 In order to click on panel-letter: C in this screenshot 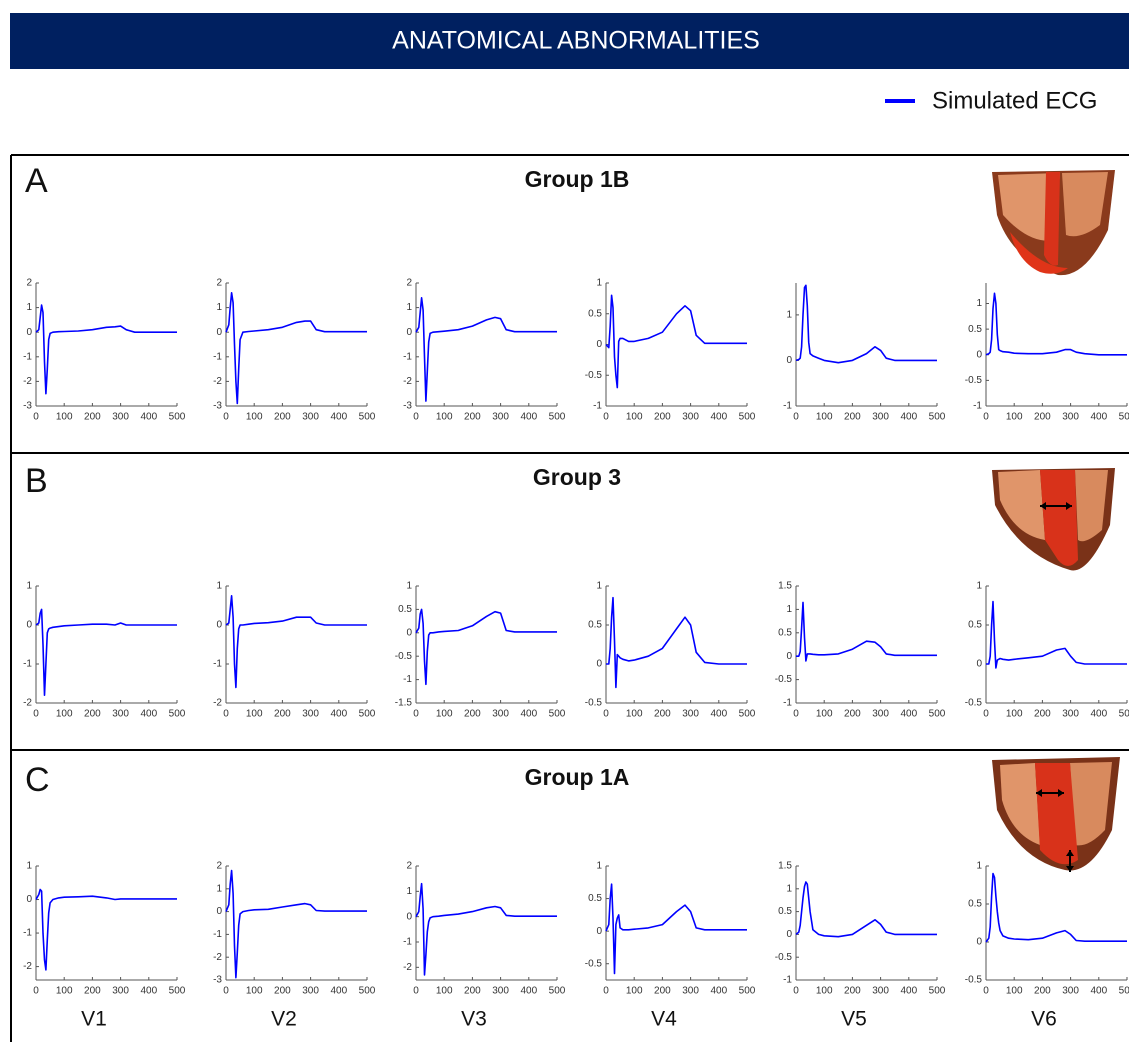, I will do `click(37, 780)`.